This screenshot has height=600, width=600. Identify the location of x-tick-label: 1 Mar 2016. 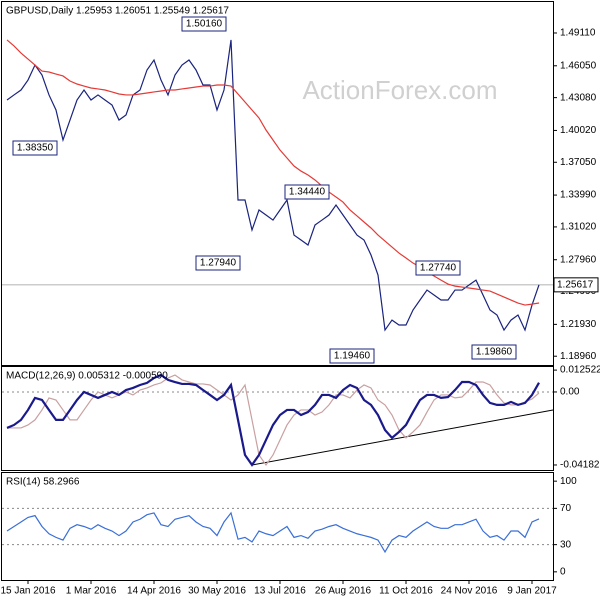
(91, 591).